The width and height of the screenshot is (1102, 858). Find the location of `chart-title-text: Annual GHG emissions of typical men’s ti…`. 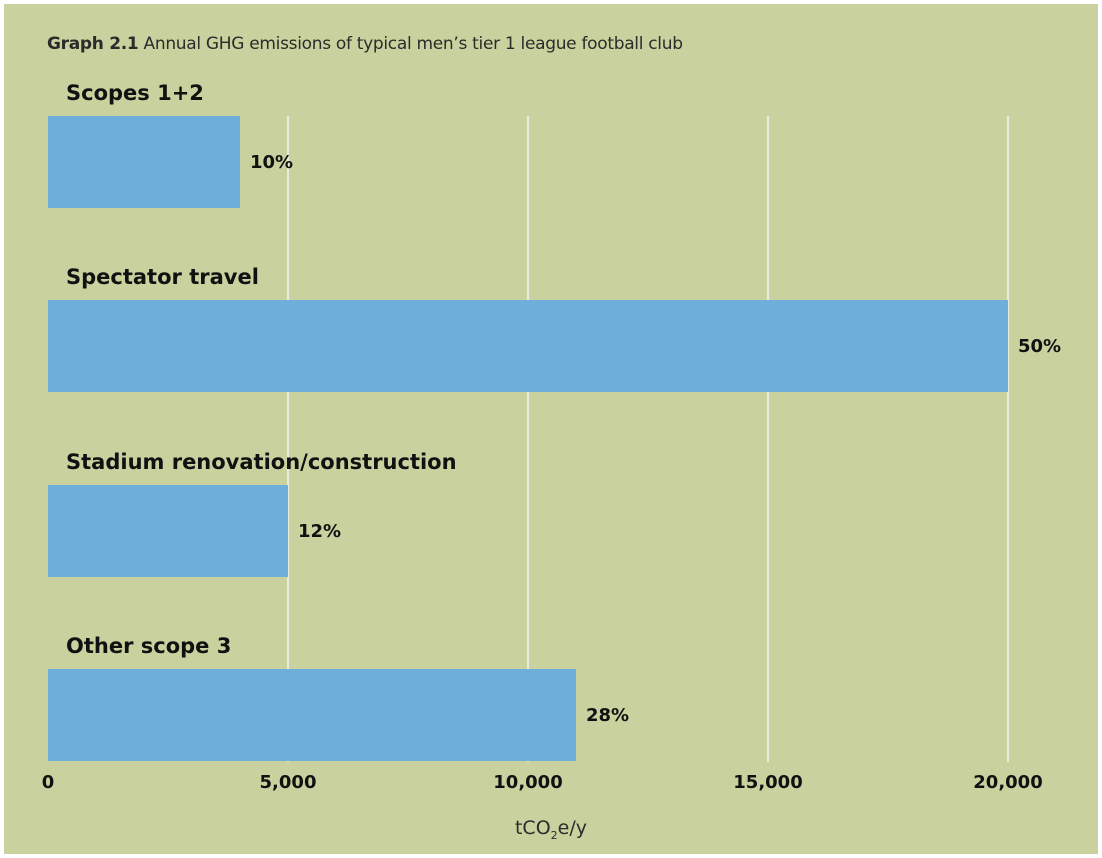

chart-title-text: Annual GHG emissions of typical men’s ti… is located at coordinates (413, 44).